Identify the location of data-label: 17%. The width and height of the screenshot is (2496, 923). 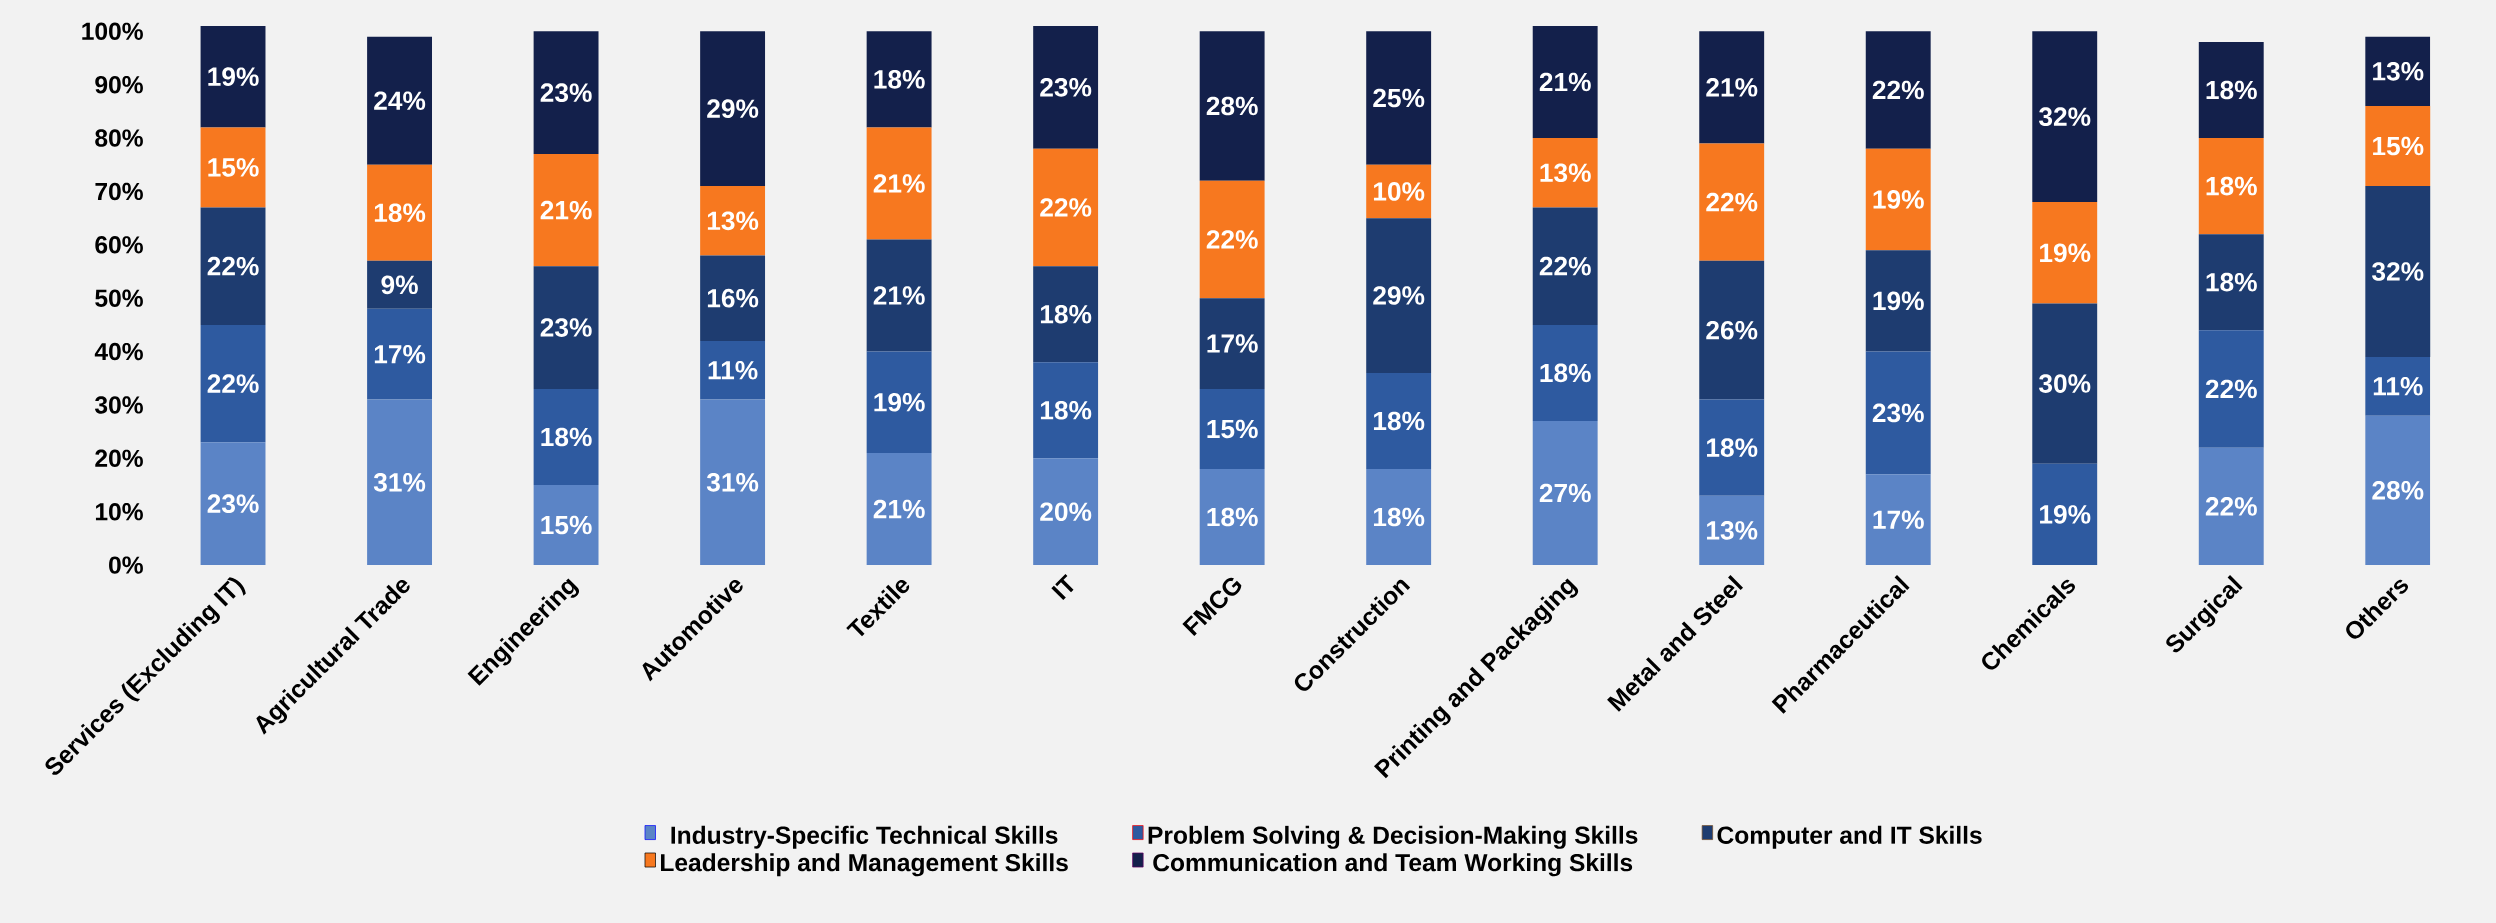
(1232, 343).